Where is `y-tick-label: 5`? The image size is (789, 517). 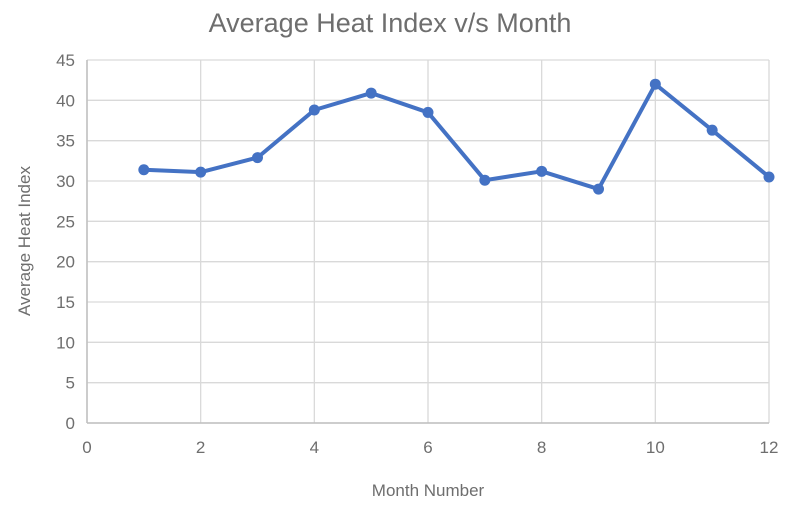
y-tick-label: 5 is located at coordinates (70, 383).